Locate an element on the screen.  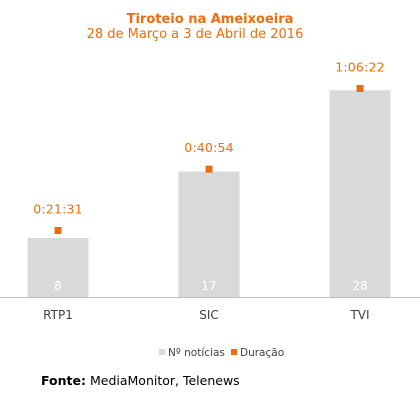
legend-label-duracao: Duração is located at coordinates (262, 353).